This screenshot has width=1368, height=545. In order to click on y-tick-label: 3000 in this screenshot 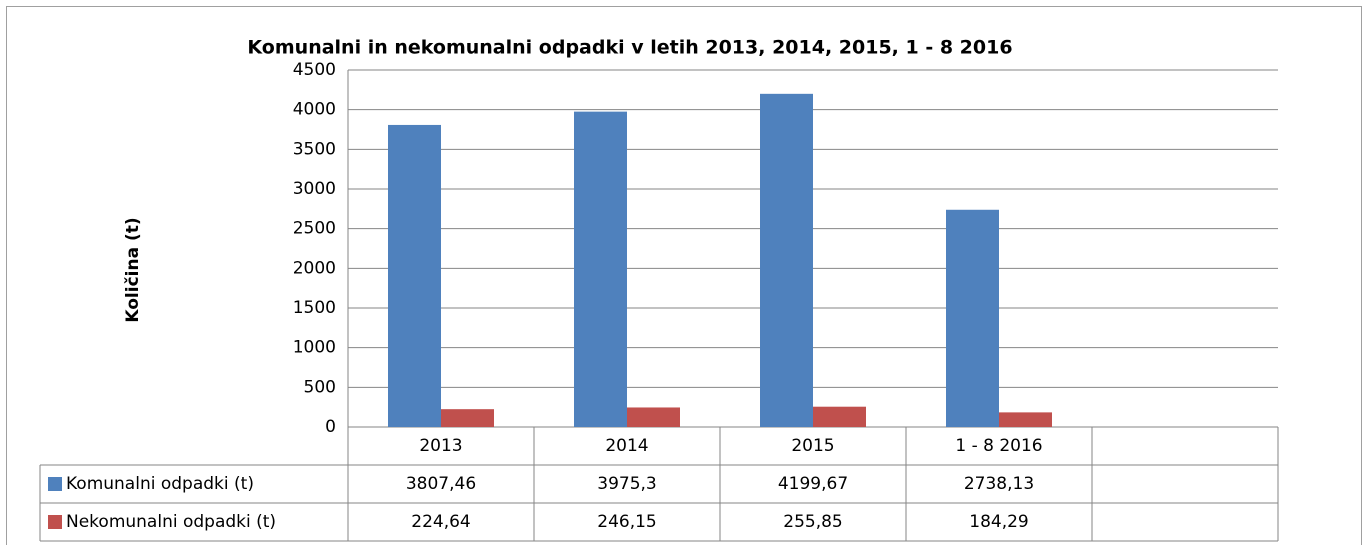, I will do `click(314, 189)`.